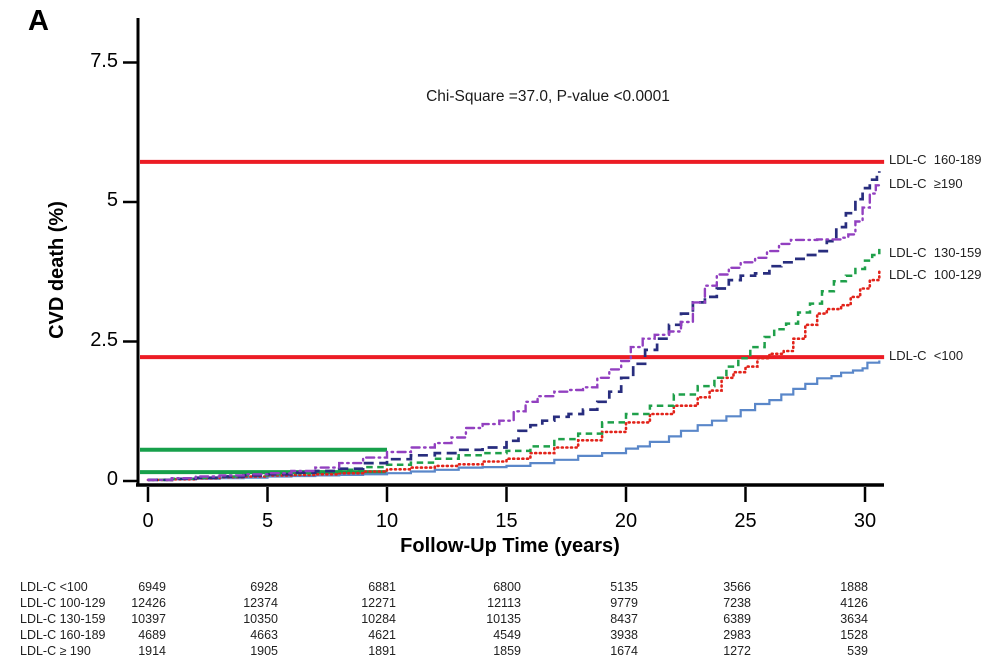 The height and width of the screenshot is (668, 997). What do you see at coordinates (55, 650) in the screenshot?
I see `risk-row-label: LDL-C ≥ 190` at bounding box center [55, 650].